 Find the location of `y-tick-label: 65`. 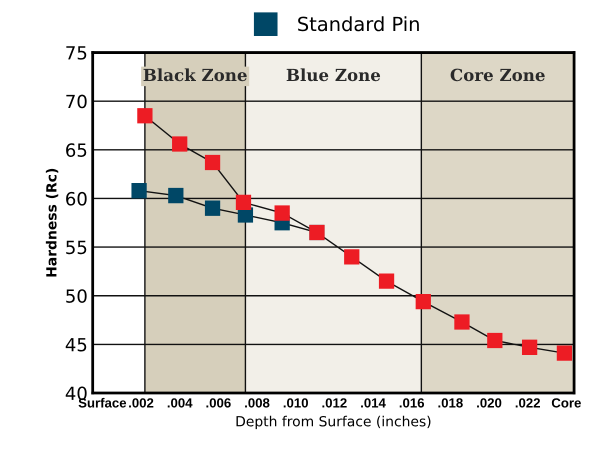

y-tick-label: 65 is located at coordinates (76, 150).